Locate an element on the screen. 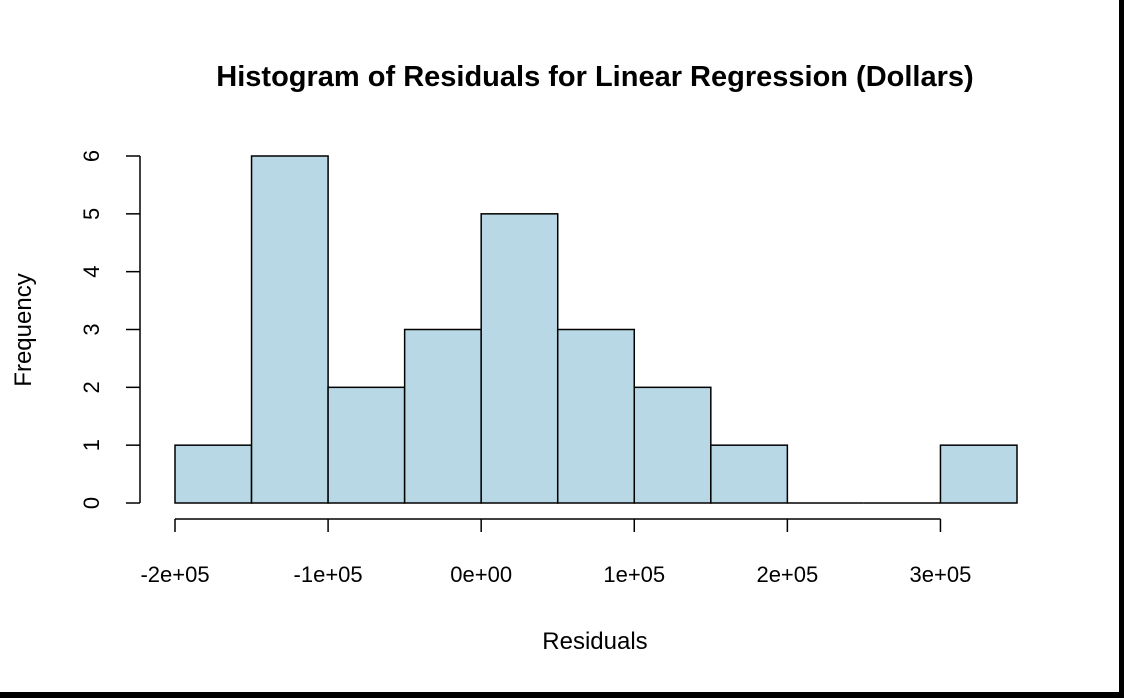 This screenshot has height=698, width=1124. y-tick-label: 6 is located at coordinates (91, 156).